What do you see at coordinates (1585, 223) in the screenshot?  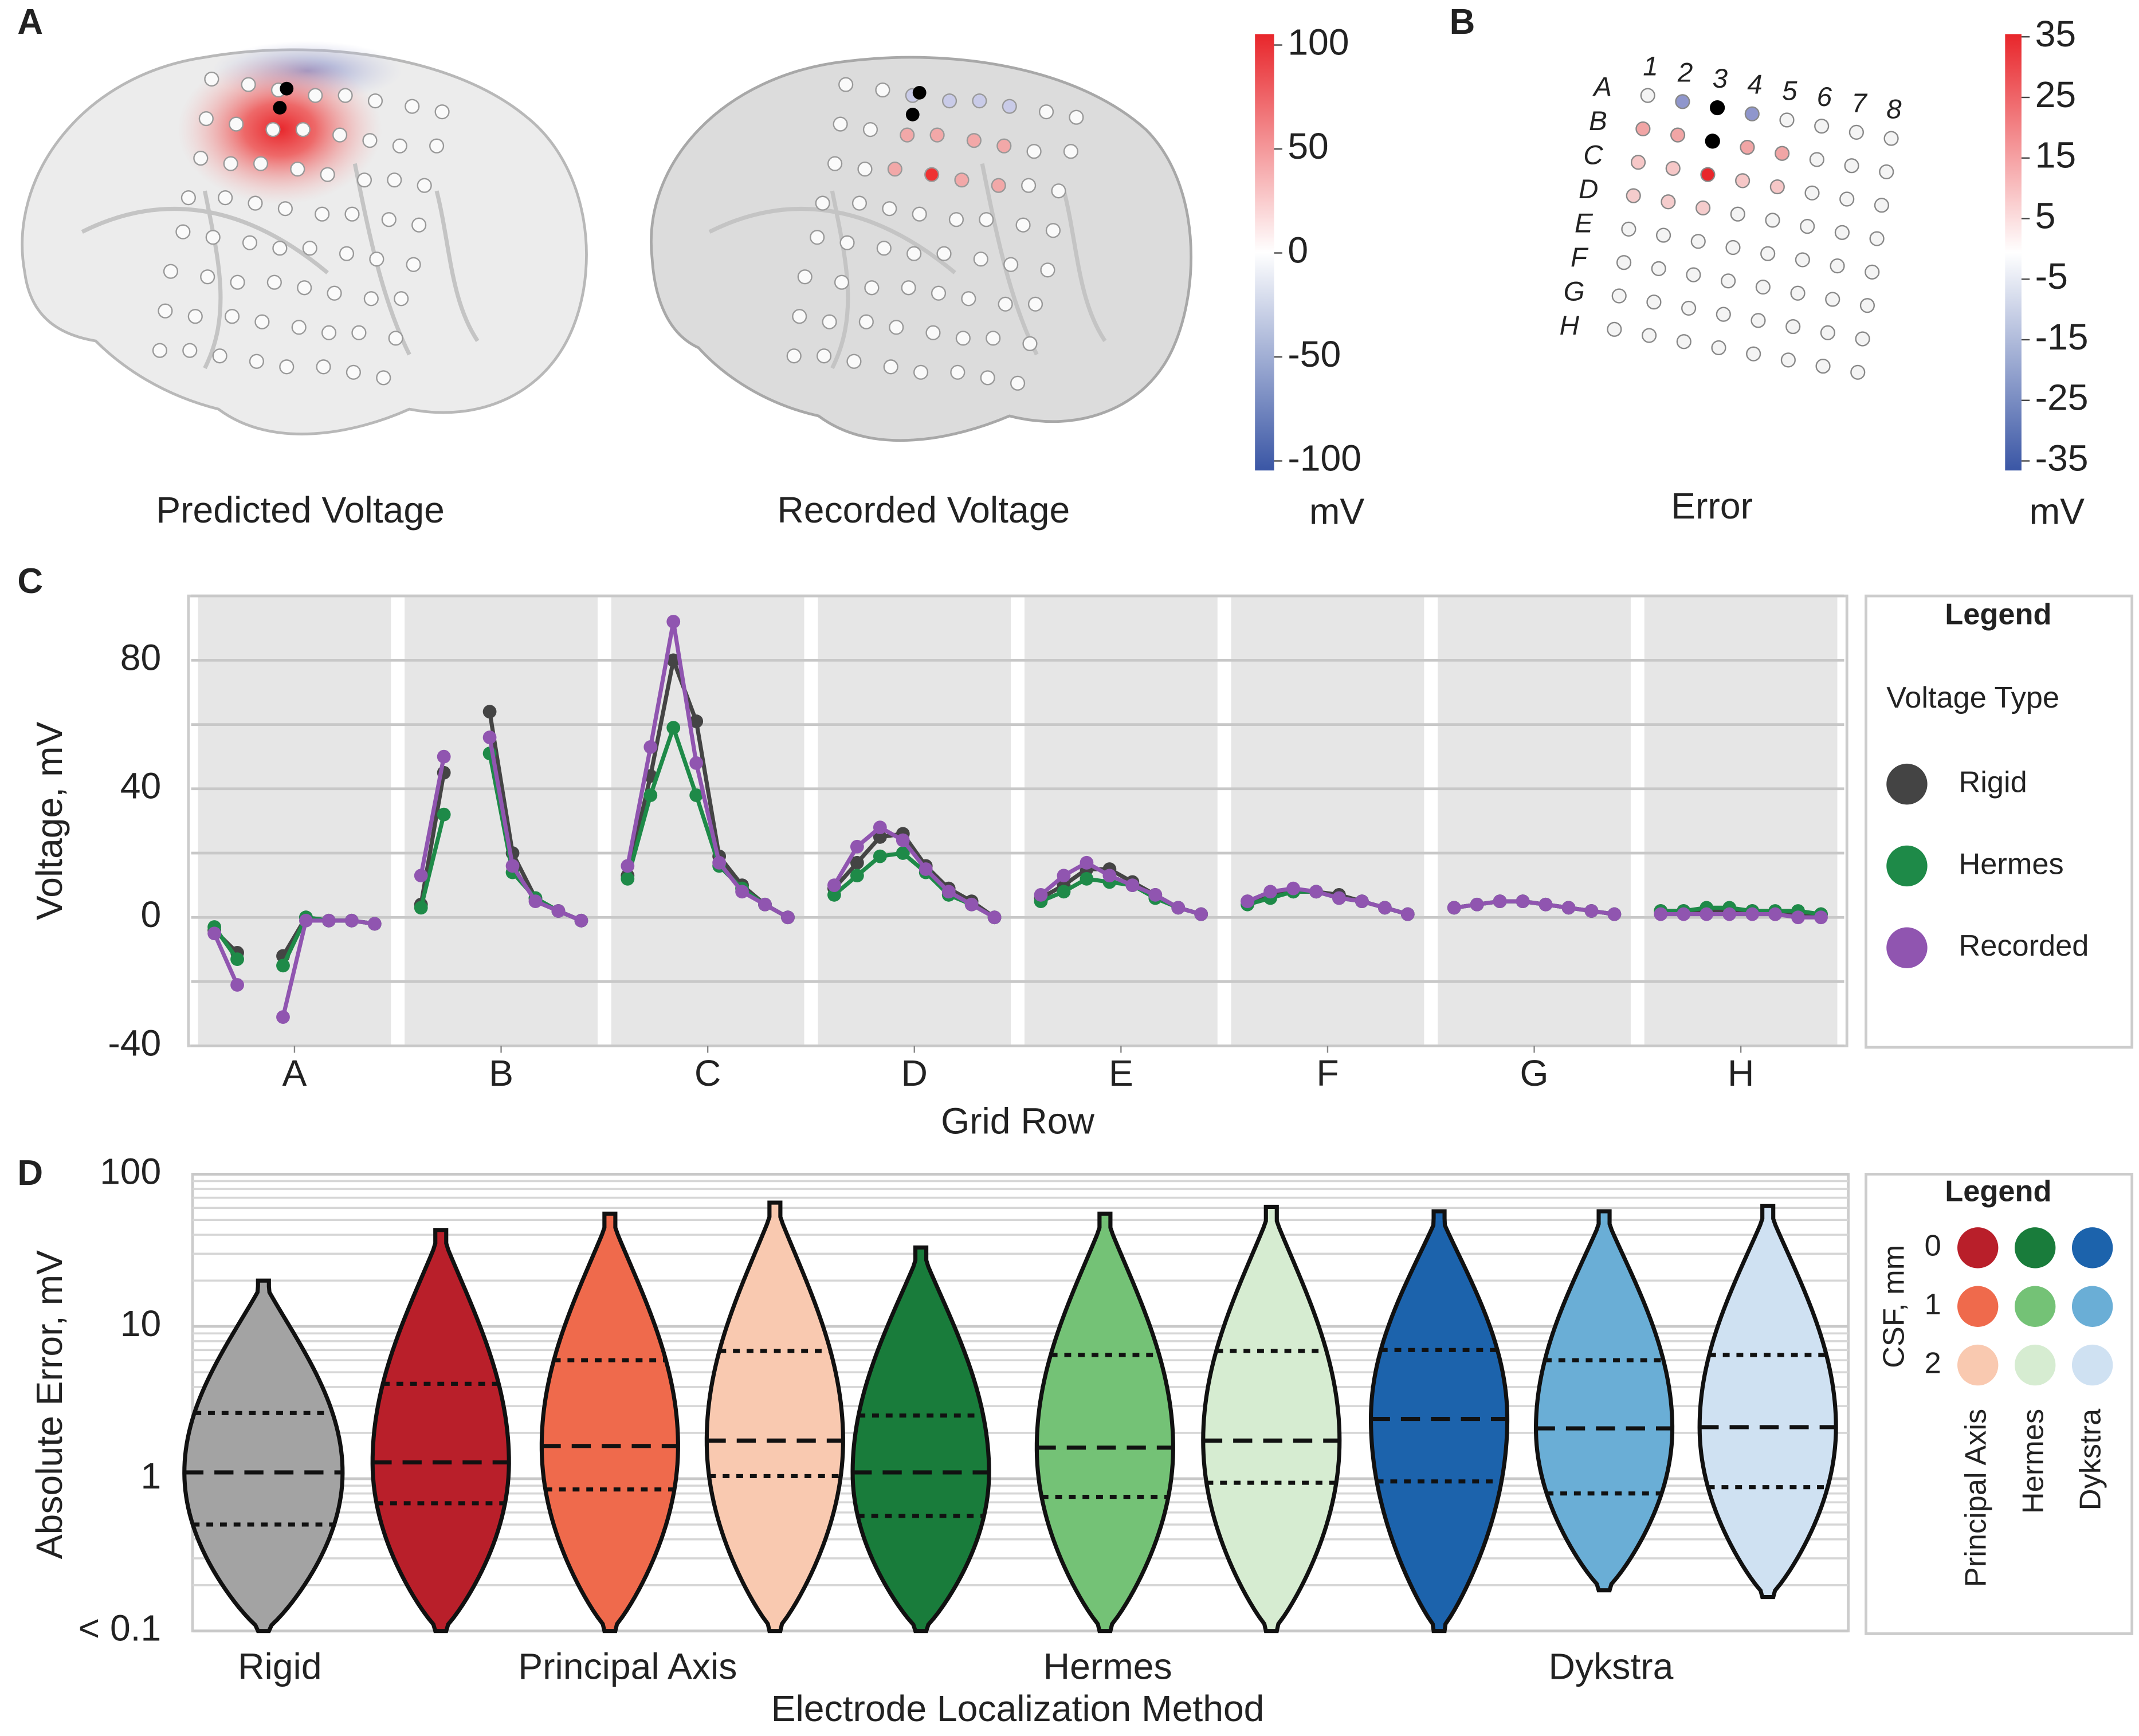 I see `row-label: E` at bounding box center [1585, 223].